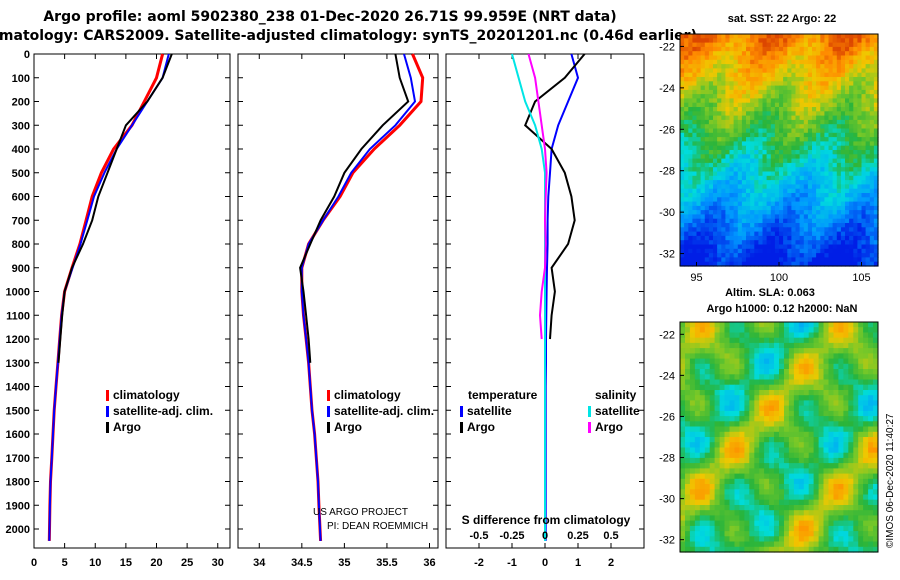 The height and width of the screenshot is (580, 900). Describe the element at coordinates (163, 411) in the screenshot. I see `legend-label: satellite-adj. clim.` at that location.